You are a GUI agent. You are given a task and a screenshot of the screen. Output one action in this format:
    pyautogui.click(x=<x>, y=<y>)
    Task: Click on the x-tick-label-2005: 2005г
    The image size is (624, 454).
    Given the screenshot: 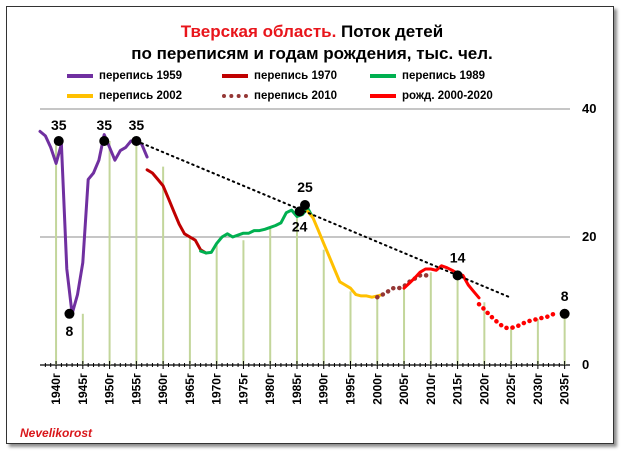 What is the action you would take?
    pyautogui.click(x=404, y=389)
    